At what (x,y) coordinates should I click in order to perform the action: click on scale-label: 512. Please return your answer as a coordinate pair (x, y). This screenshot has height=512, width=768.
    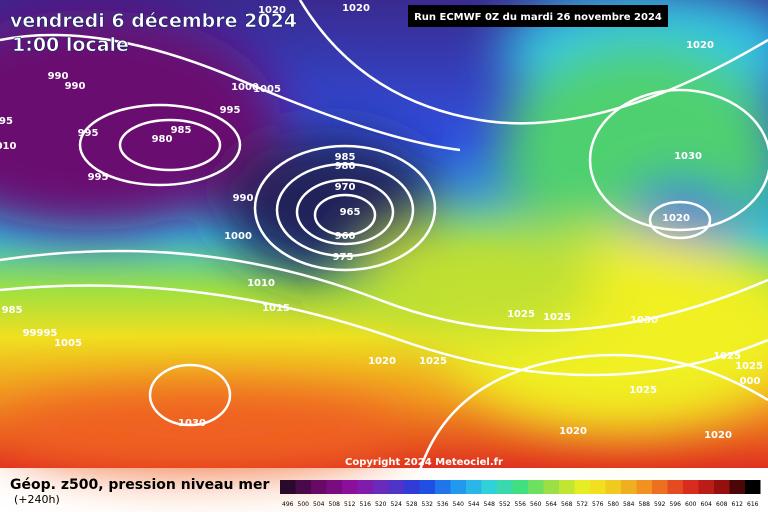
    Looking at the image, I should click on (350, 504).